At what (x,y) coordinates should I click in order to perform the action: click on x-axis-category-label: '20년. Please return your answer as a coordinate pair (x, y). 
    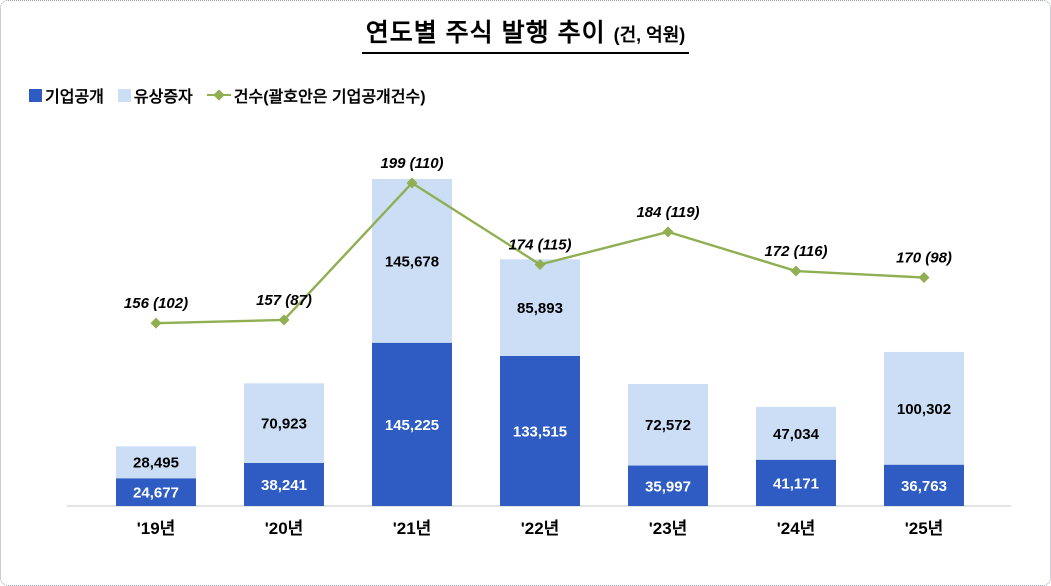
    Looking at the image, I should click on (284, 528).